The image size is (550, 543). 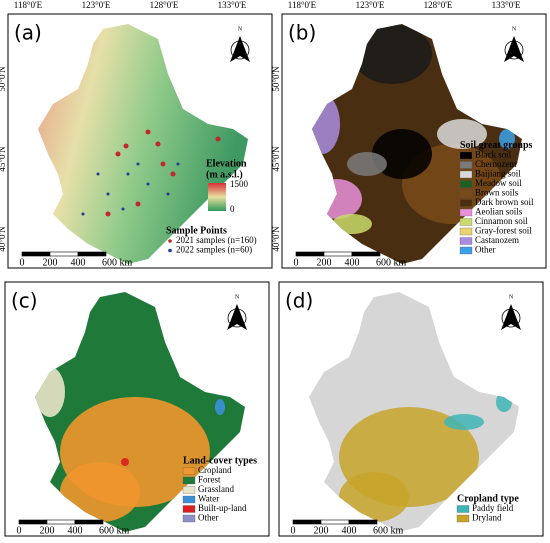 What do you see at coordinates (196, 230) in the screenshot?
I see `legend-title: Sample Points` at bounding box center [196, 230].